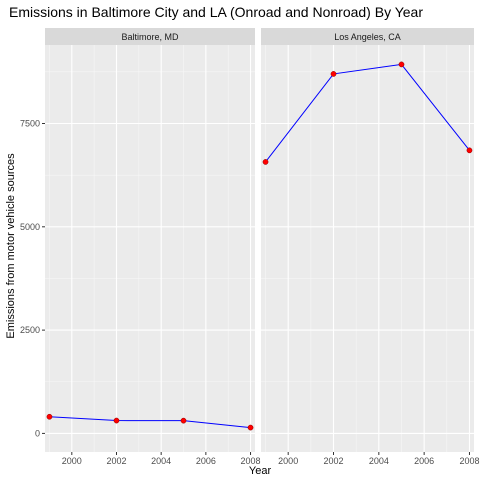 The image size is (480, 480). Describe the element at coordinates (30, 124) in the screenshot. I see `y-tick-label: 7500` at that location.